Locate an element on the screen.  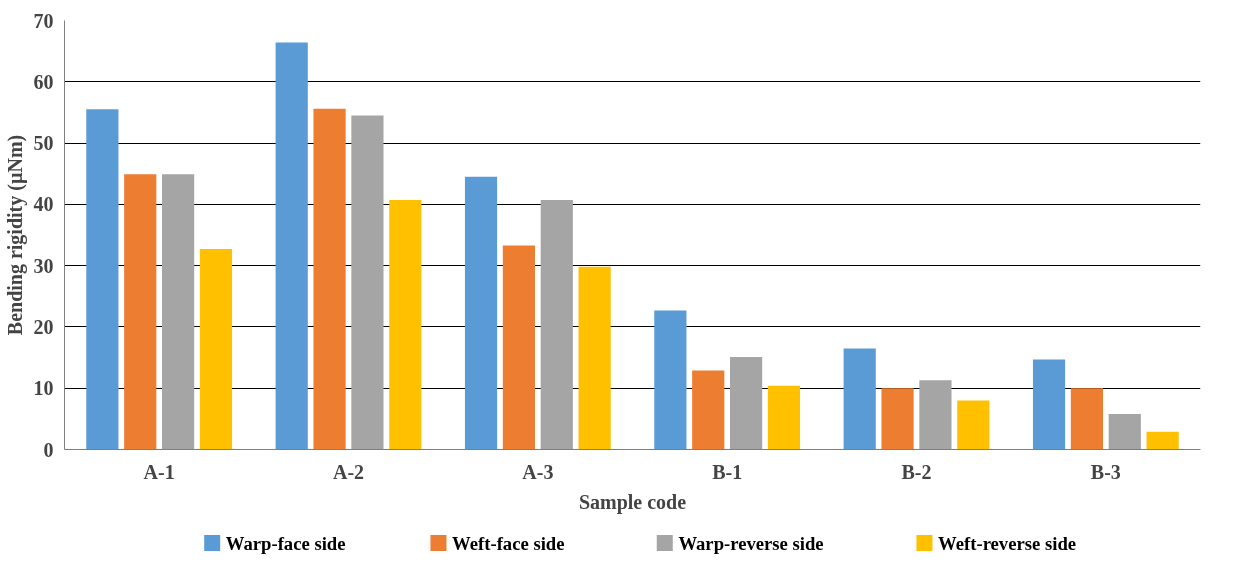
y-tick-label: 40 is located at coordinates (43, 204).